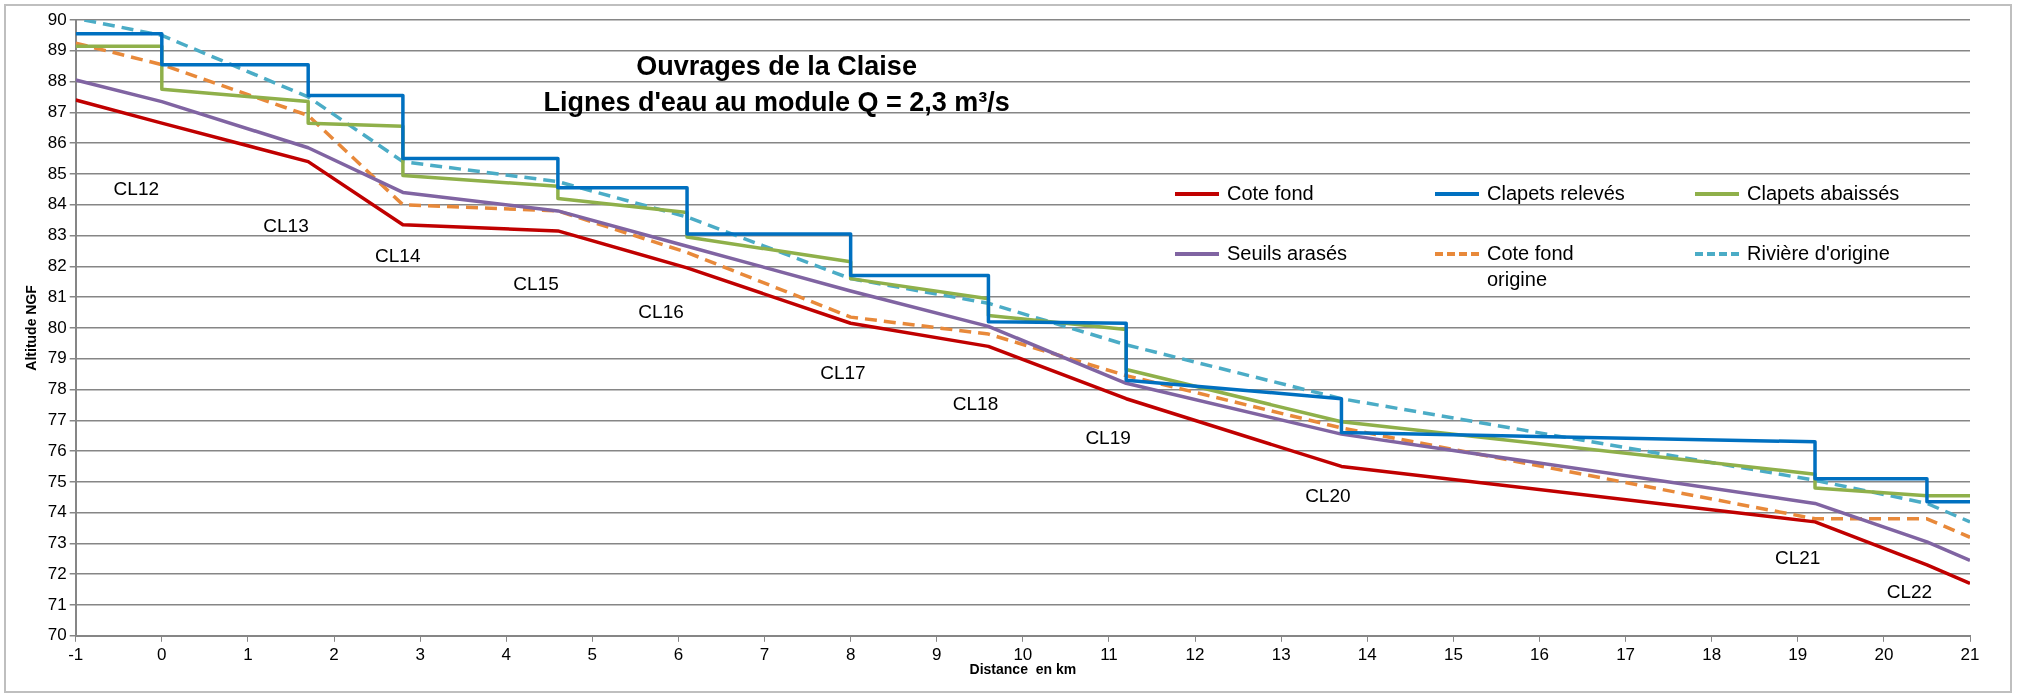 This screenshot has height=699, width=2022. I want to click on x-tick-label: 3, so click(420, 654).